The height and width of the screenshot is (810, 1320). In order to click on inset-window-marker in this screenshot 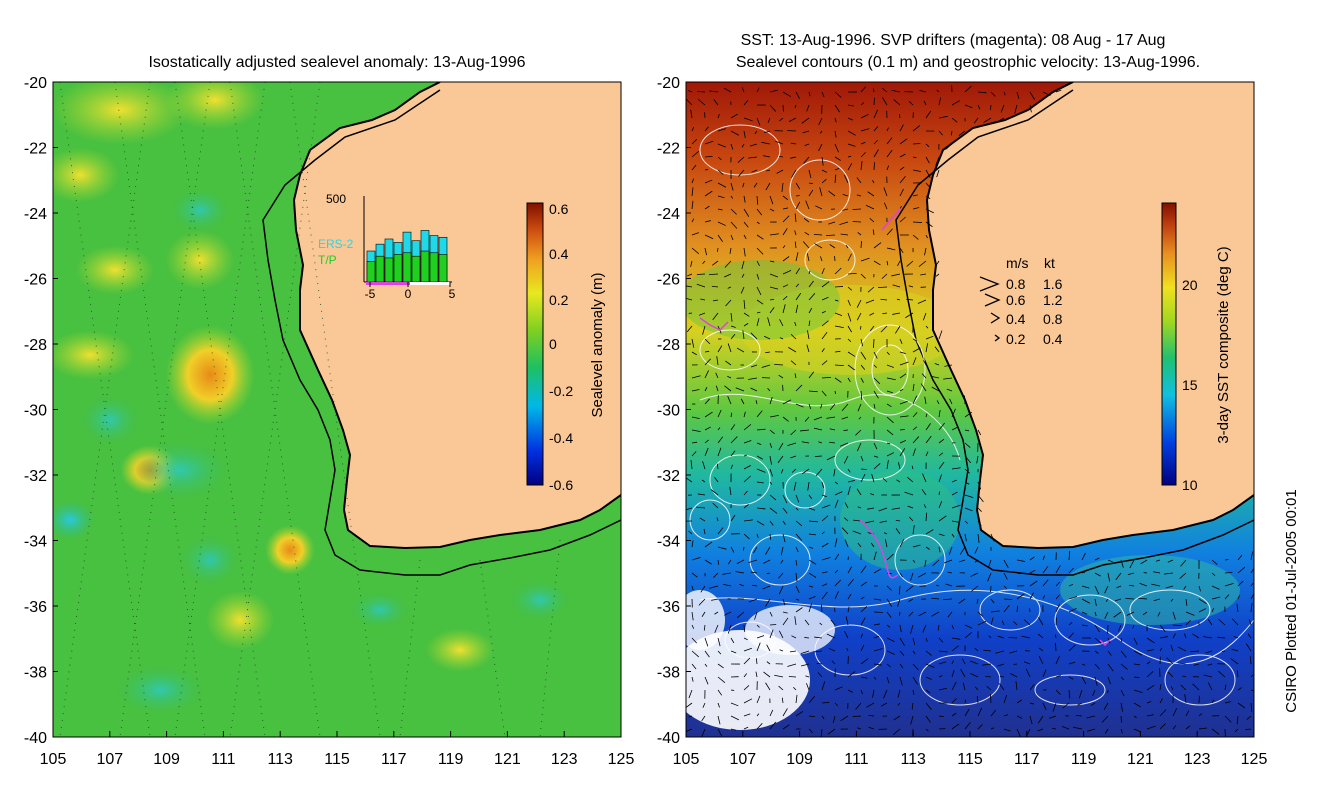, I will do `click(373, 283)`.